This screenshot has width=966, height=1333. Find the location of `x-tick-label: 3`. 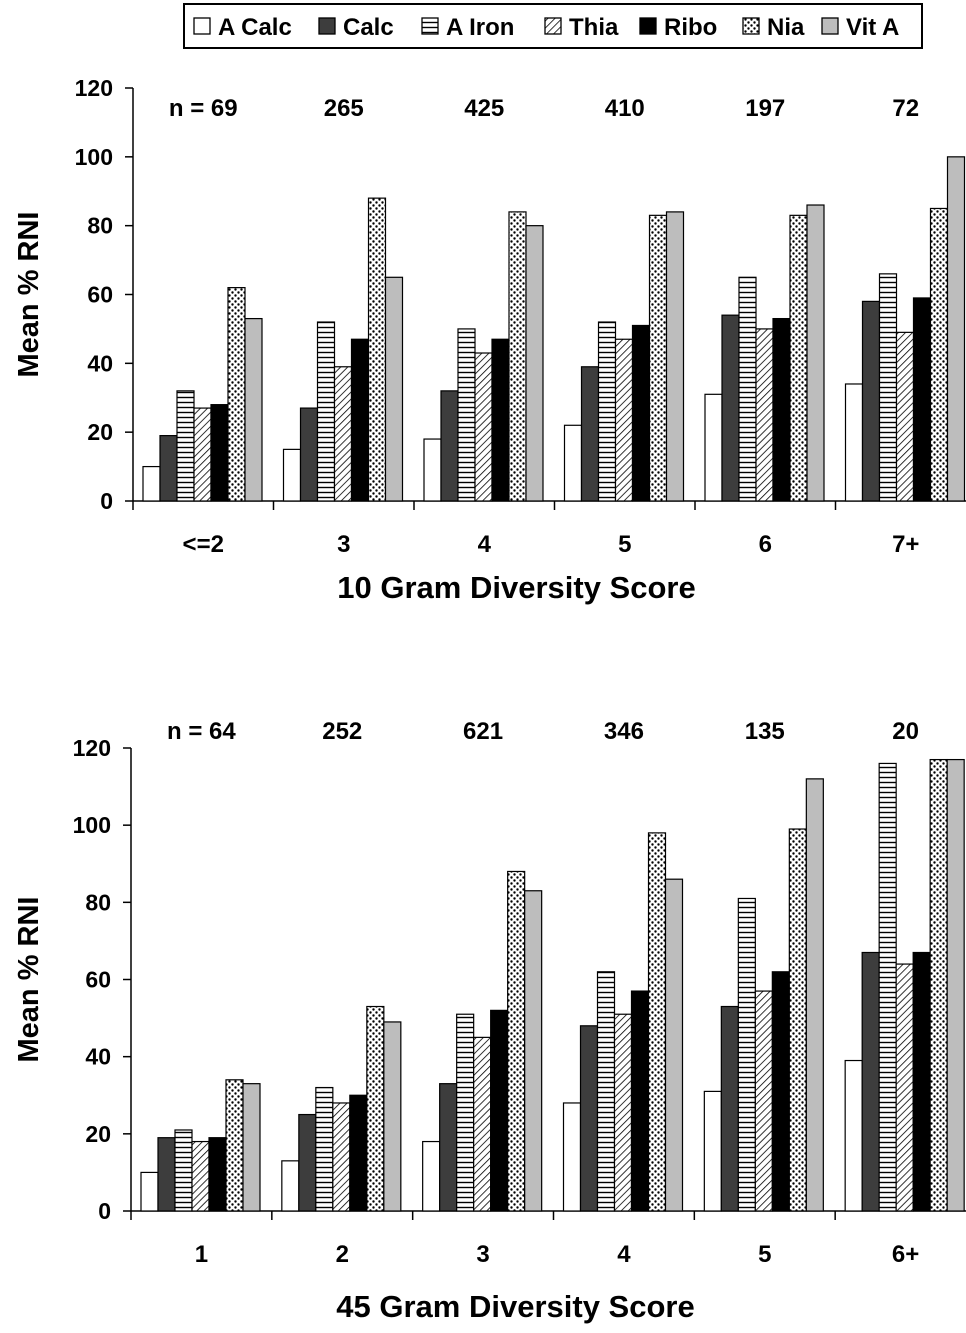

x-tick-label: 3 is located at coordinates (343, 544).